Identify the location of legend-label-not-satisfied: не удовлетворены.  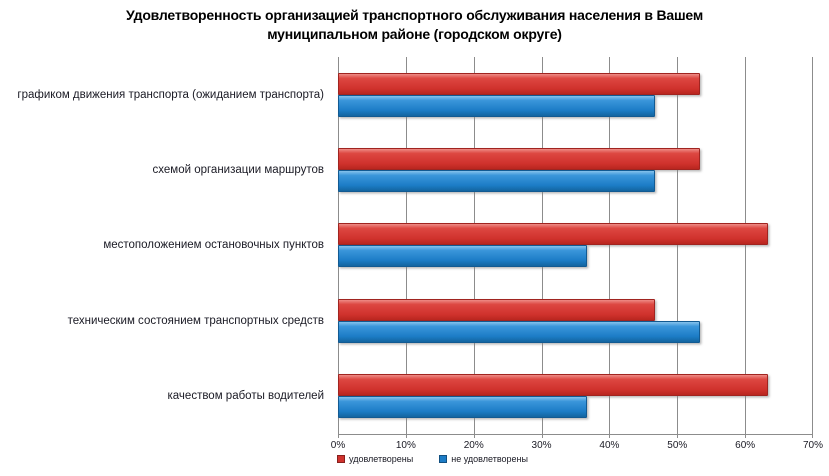
(489, 459).